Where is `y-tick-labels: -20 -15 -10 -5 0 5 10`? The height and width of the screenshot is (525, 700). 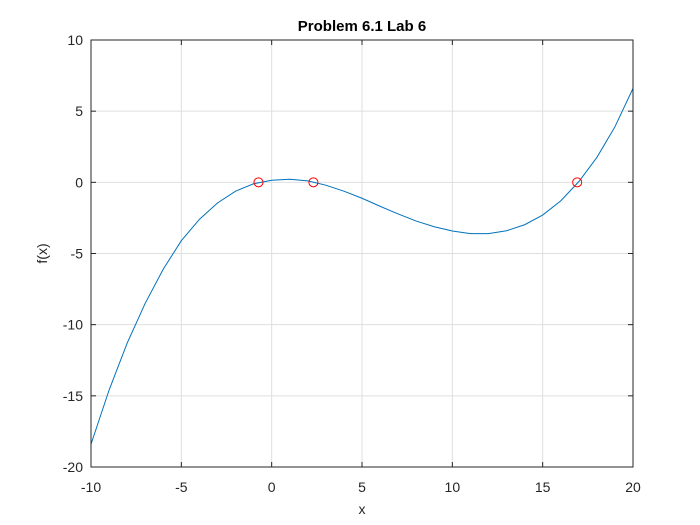
y-tick-labels: -20 -15 -10 -5 0 5 10 is located at coordinates (73, 253).